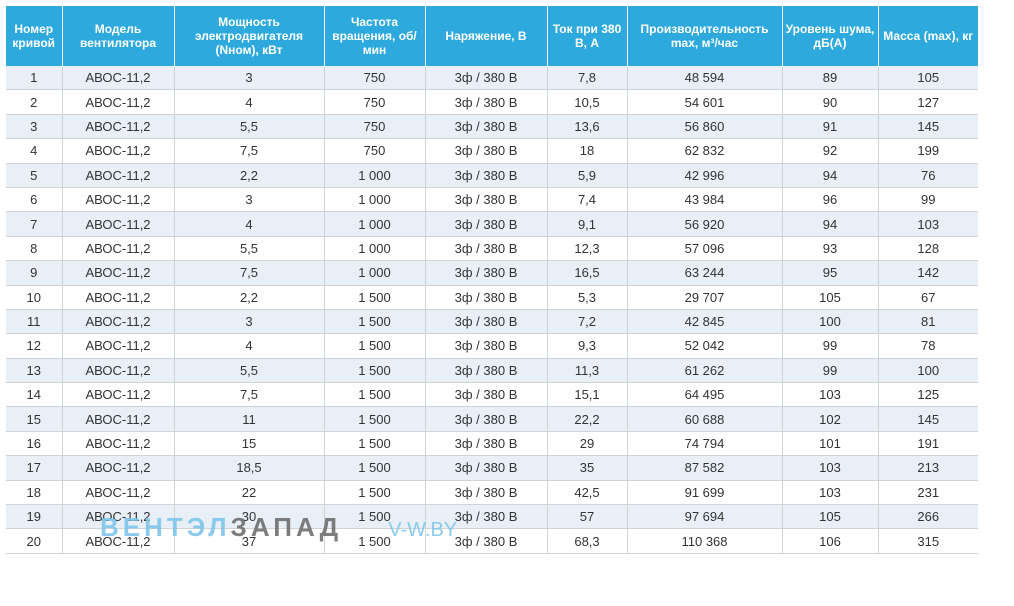 Image resolution: width=1014 pixels, height=606 pixels. I want to click on cell-mass: 142, so click(928, 273).